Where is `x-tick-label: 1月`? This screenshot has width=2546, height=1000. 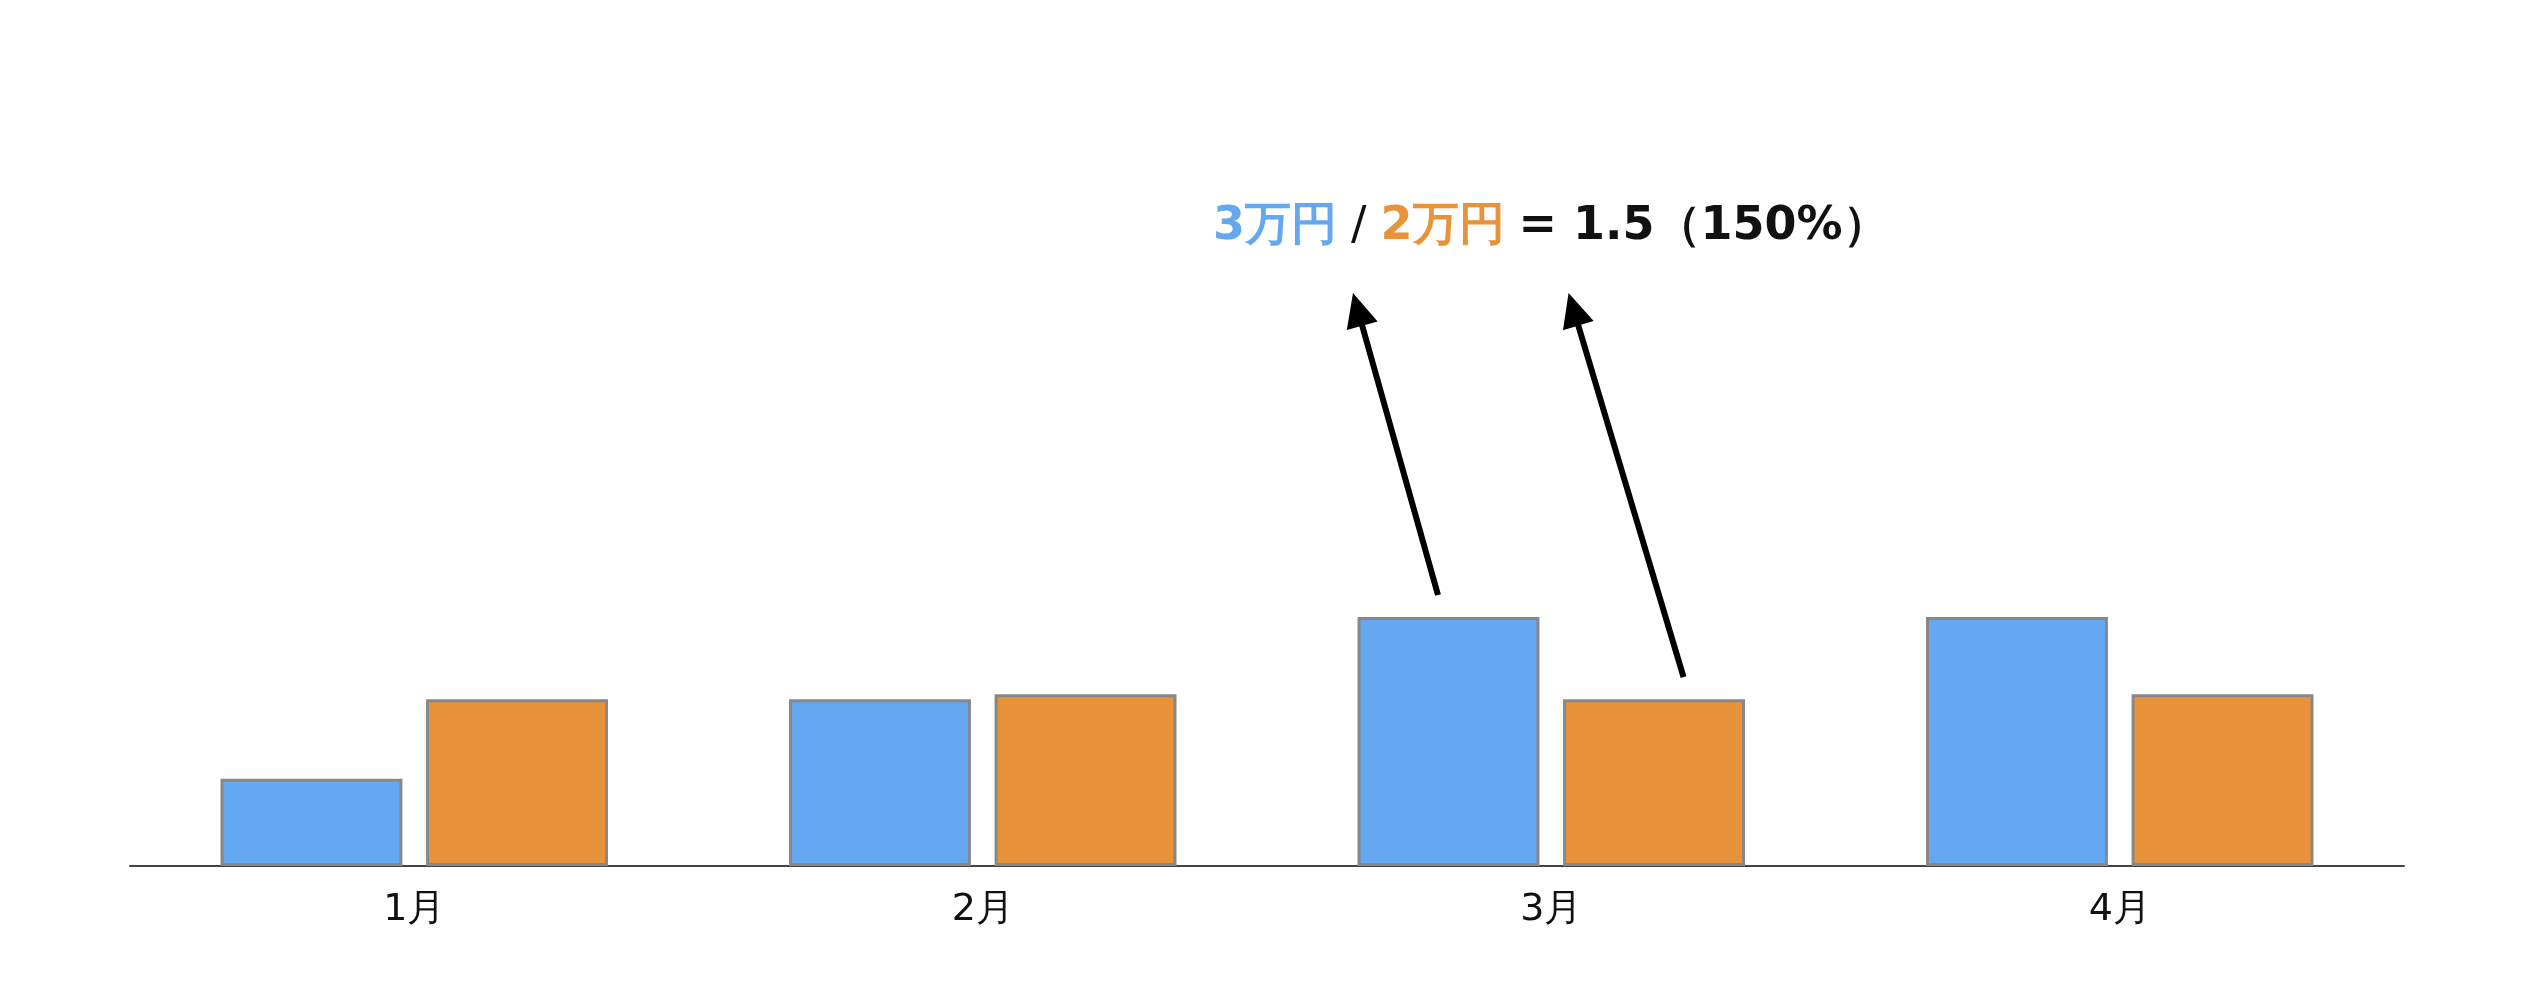
x-tick-label: 1月 is located at coordinates (414, 907).